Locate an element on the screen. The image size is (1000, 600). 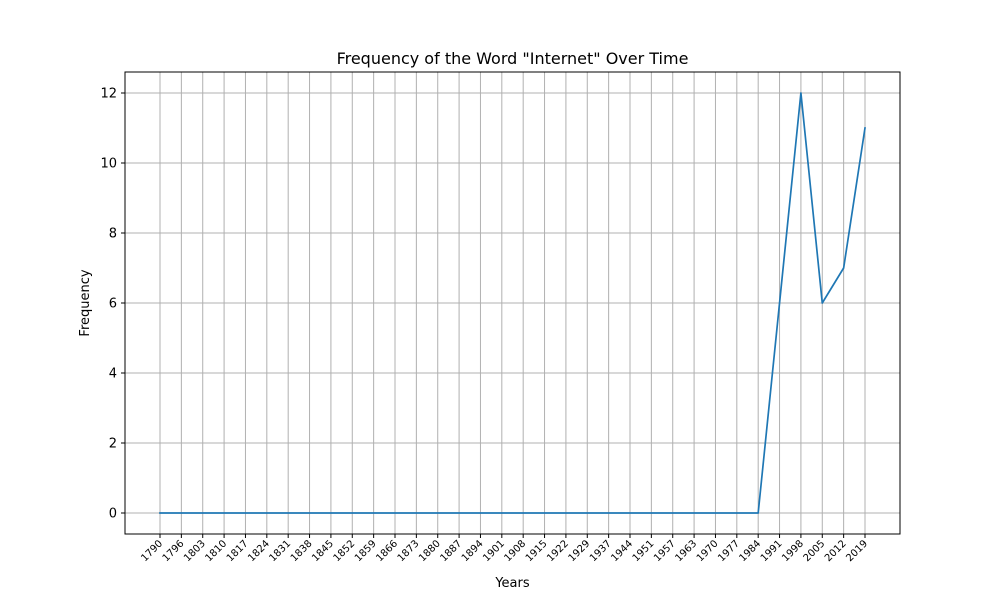
y-tick-label: 2 is located at coordinates (113, 444).